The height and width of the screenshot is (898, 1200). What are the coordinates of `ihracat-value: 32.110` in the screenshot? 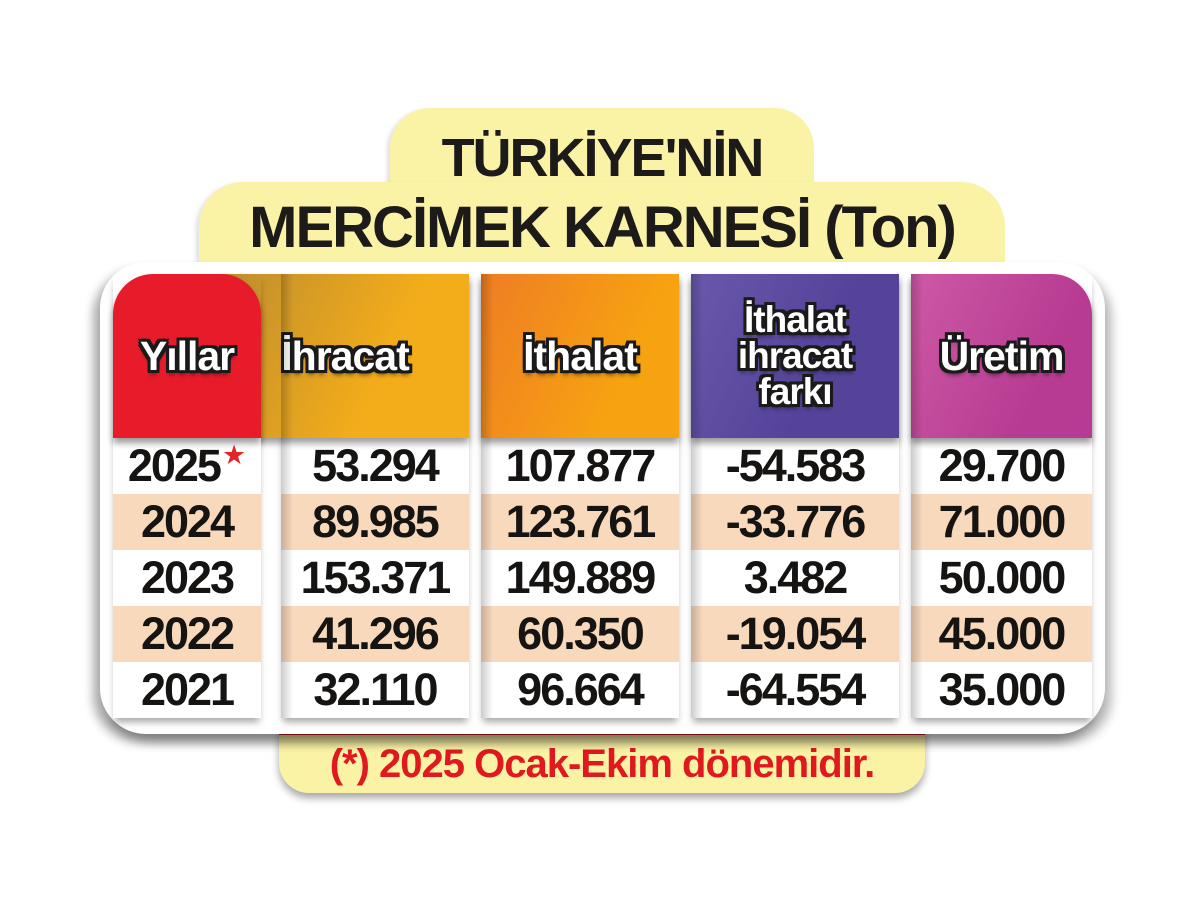 It's located at (375, 689).